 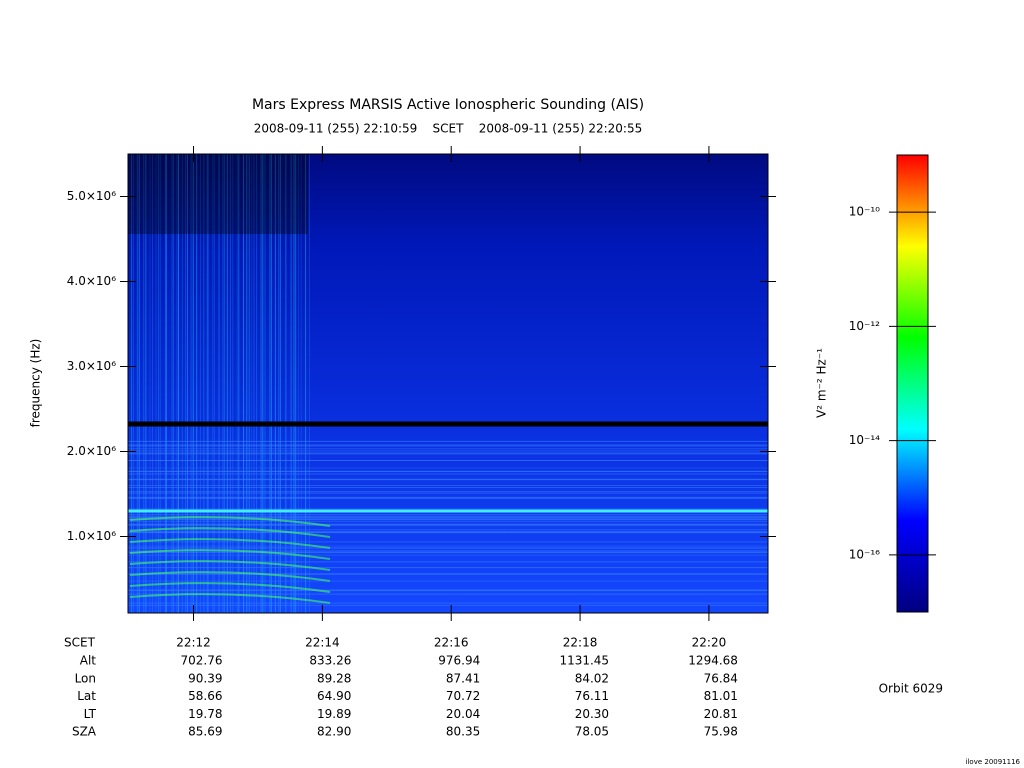 What do you see at coordinates (334, 696) in the screenshot?
I see `table-cell: 64.90` at bounding box center [334, 696].